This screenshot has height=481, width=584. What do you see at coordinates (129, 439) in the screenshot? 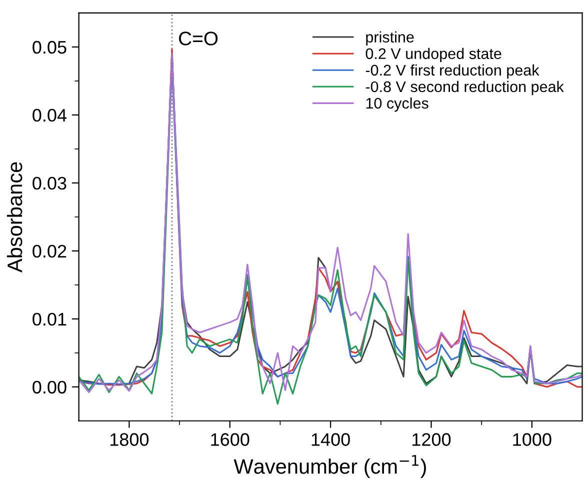
I see `x-tick-label: 1800` at bounding box center [129, 439].